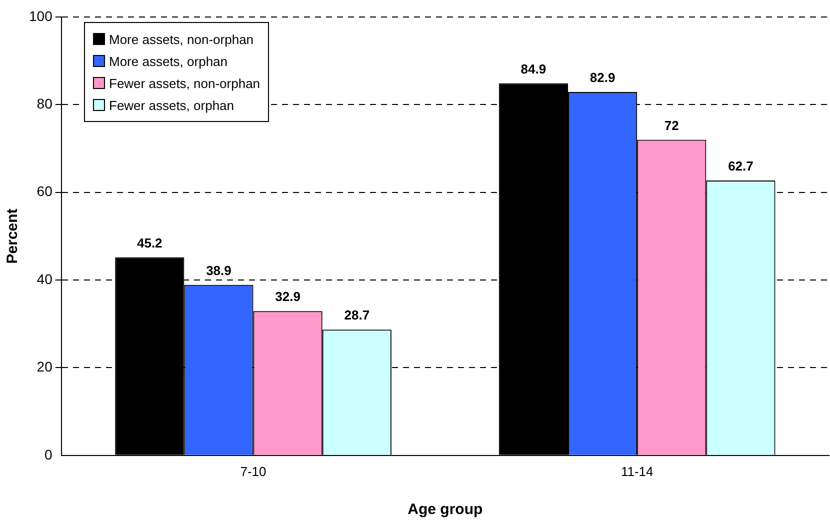  I want to click on data-label: 84.9, so click(533, 68).